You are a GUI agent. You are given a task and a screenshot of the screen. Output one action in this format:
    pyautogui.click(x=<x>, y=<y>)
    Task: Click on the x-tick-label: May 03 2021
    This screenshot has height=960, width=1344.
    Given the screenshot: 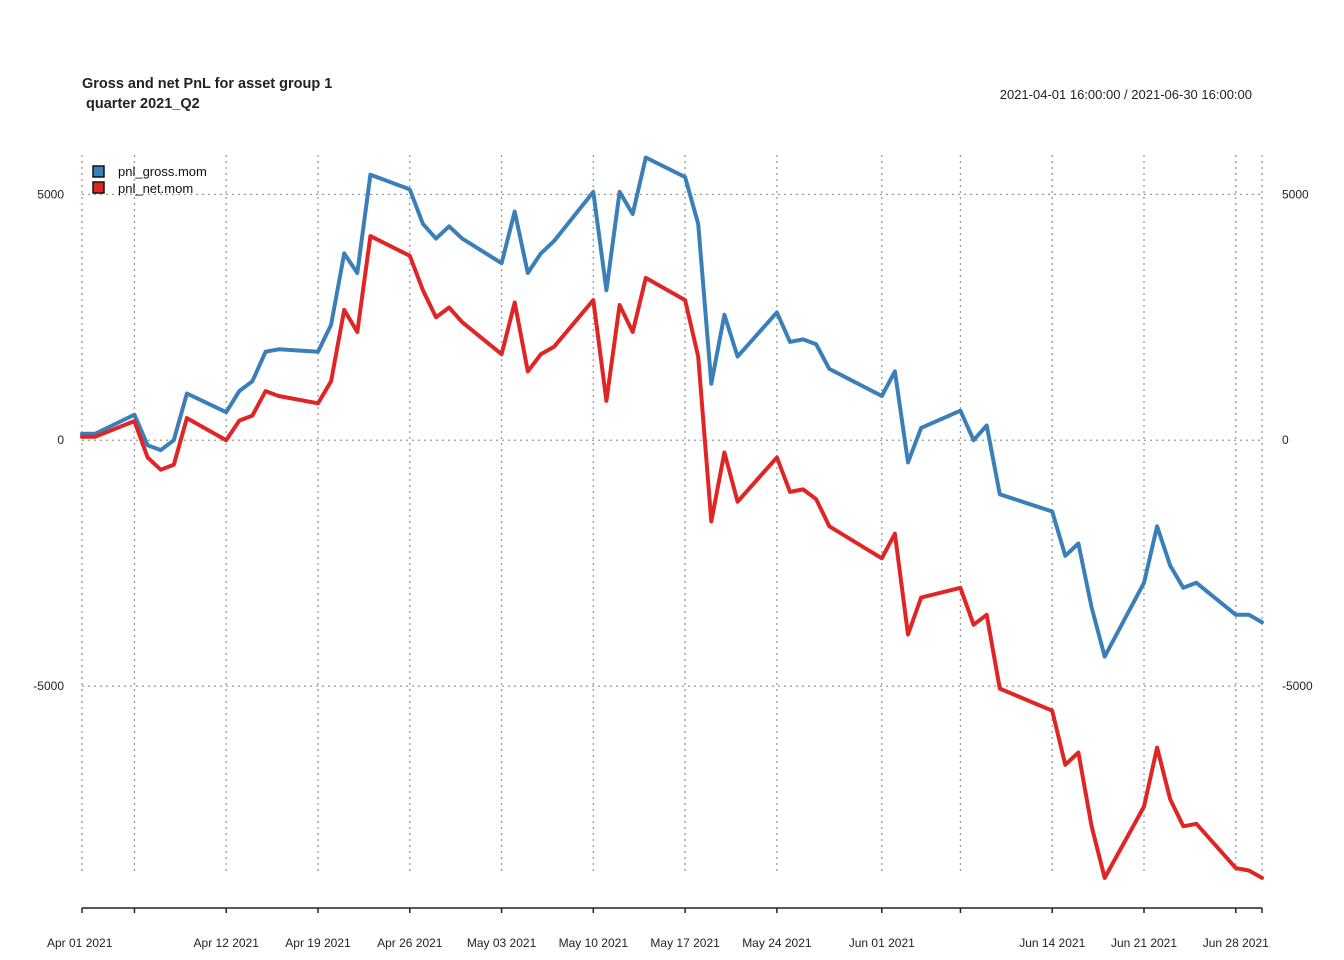 What is the action you would take?
    pyautogui.click(x=502, y=943)
    